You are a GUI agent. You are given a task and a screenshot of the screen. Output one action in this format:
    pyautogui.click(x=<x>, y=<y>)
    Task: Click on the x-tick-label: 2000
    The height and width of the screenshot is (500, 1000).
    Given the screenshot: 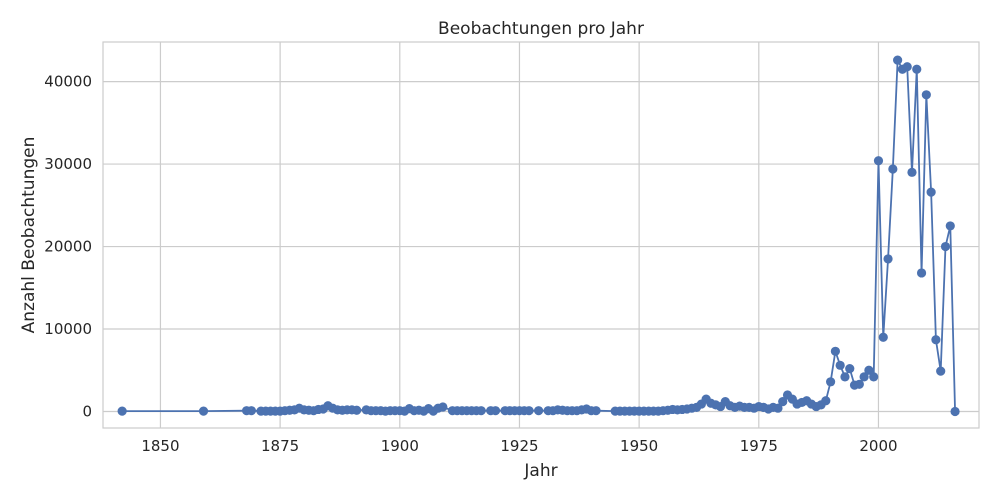 What is the action you would take?
    pyautogui.click(x=878, y=446)
    